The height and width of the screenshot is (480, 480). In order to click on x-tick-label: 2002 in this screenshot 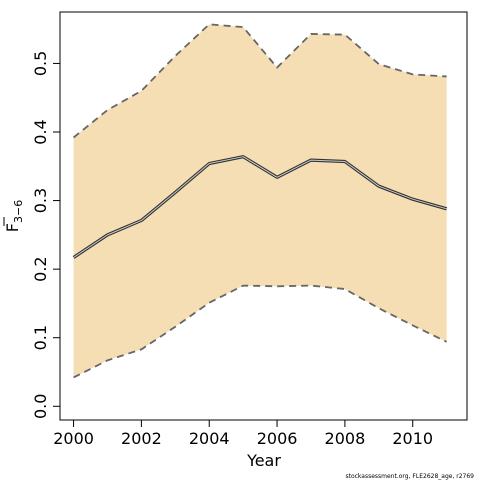, I will do `click(141, 438)`.